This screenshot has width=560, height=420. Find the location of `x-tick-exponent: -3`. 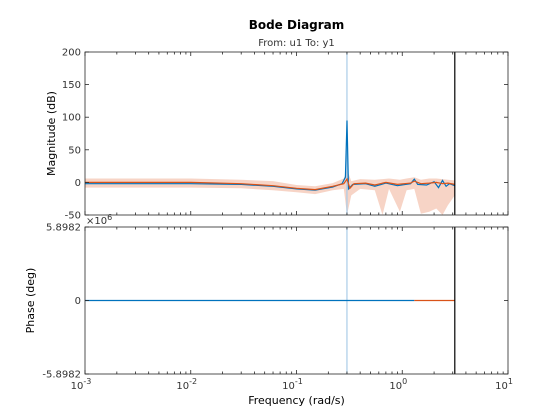

x-tick-exponent: -3 is located at coordinates (87, 381).